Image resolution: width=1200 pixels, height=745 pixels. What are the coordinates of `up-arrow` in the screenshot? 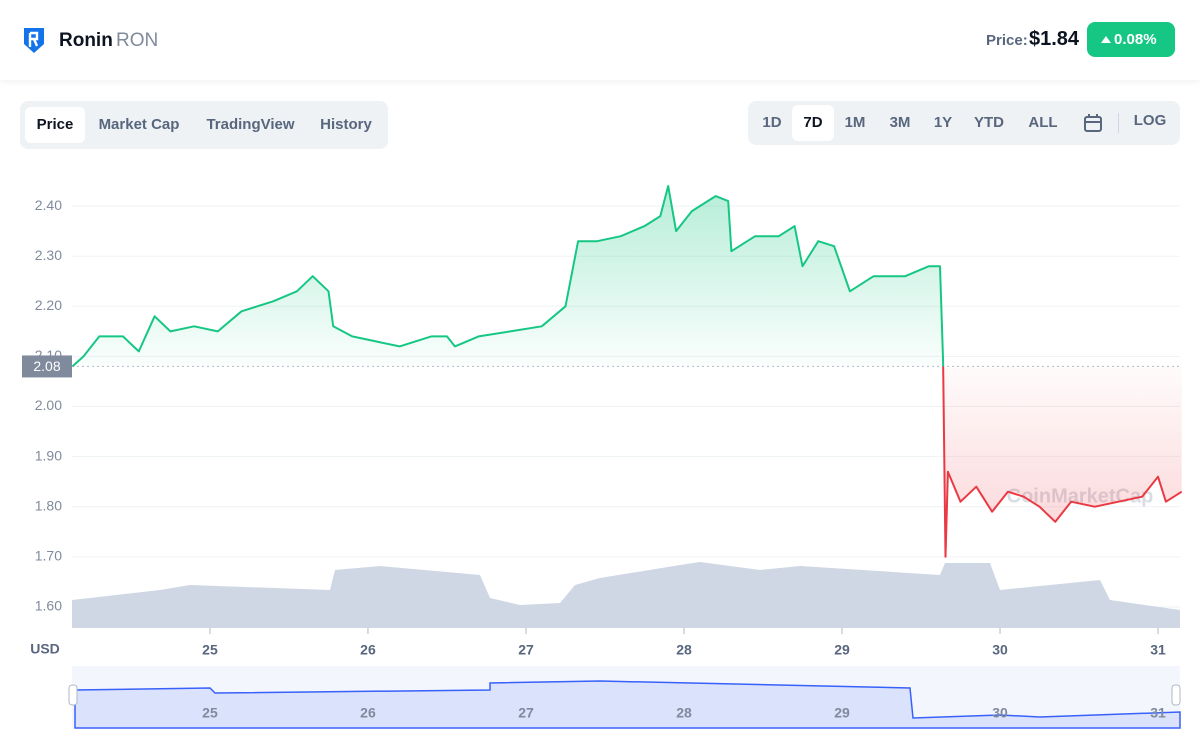 It's located at (1106, 39).